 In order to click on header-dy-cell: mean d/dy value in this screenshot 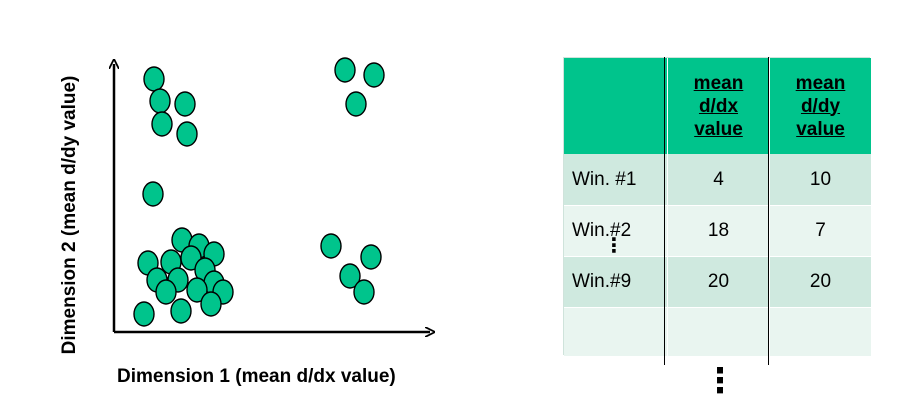, I will do `click(820, 106)`.